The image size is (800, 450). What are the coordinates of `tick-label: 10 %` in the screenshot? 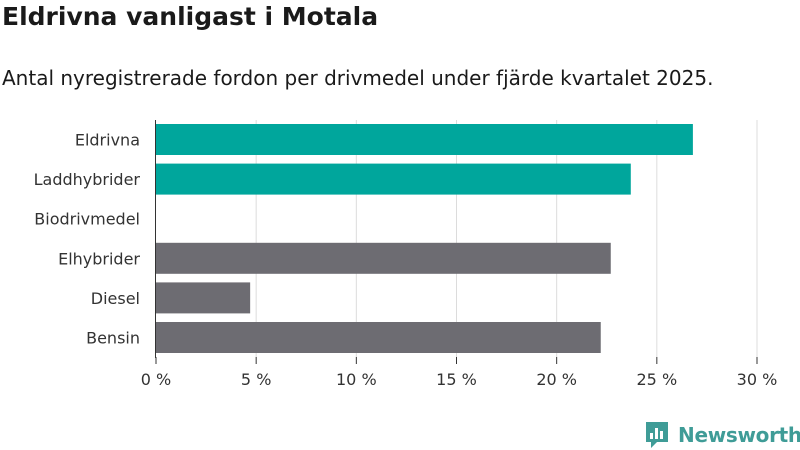 It's located at (356, 379).